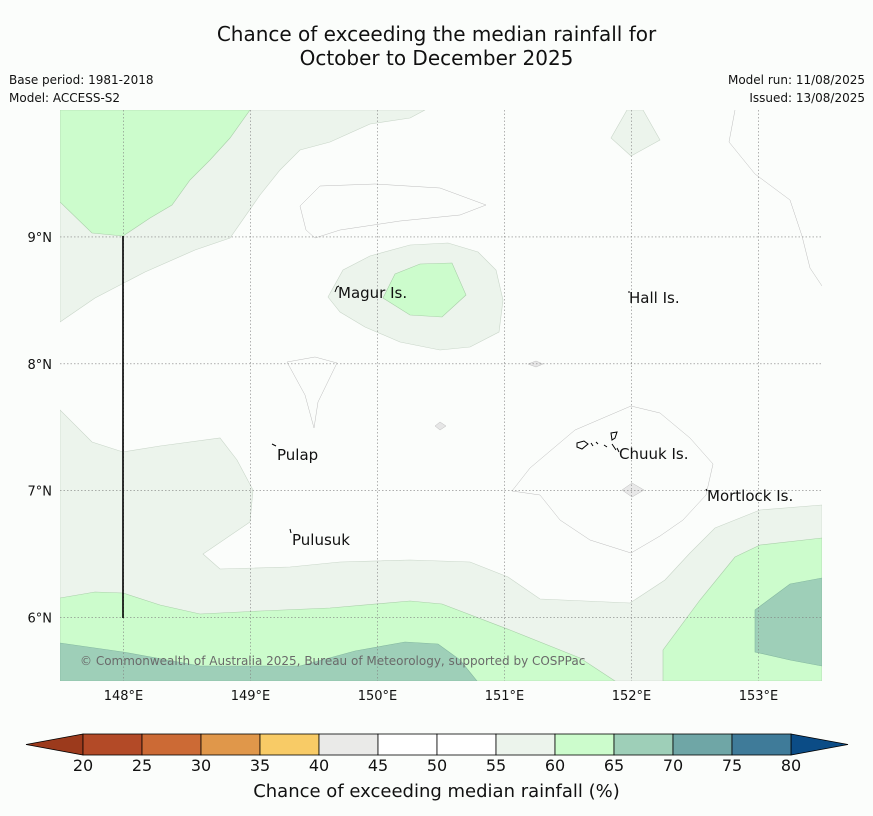  What do you see at coordinates (436, 791) in the screenshot?
I see `colorbar-title: Chance of exceeding median rainfall (%)` at bounding box center [436, 791].